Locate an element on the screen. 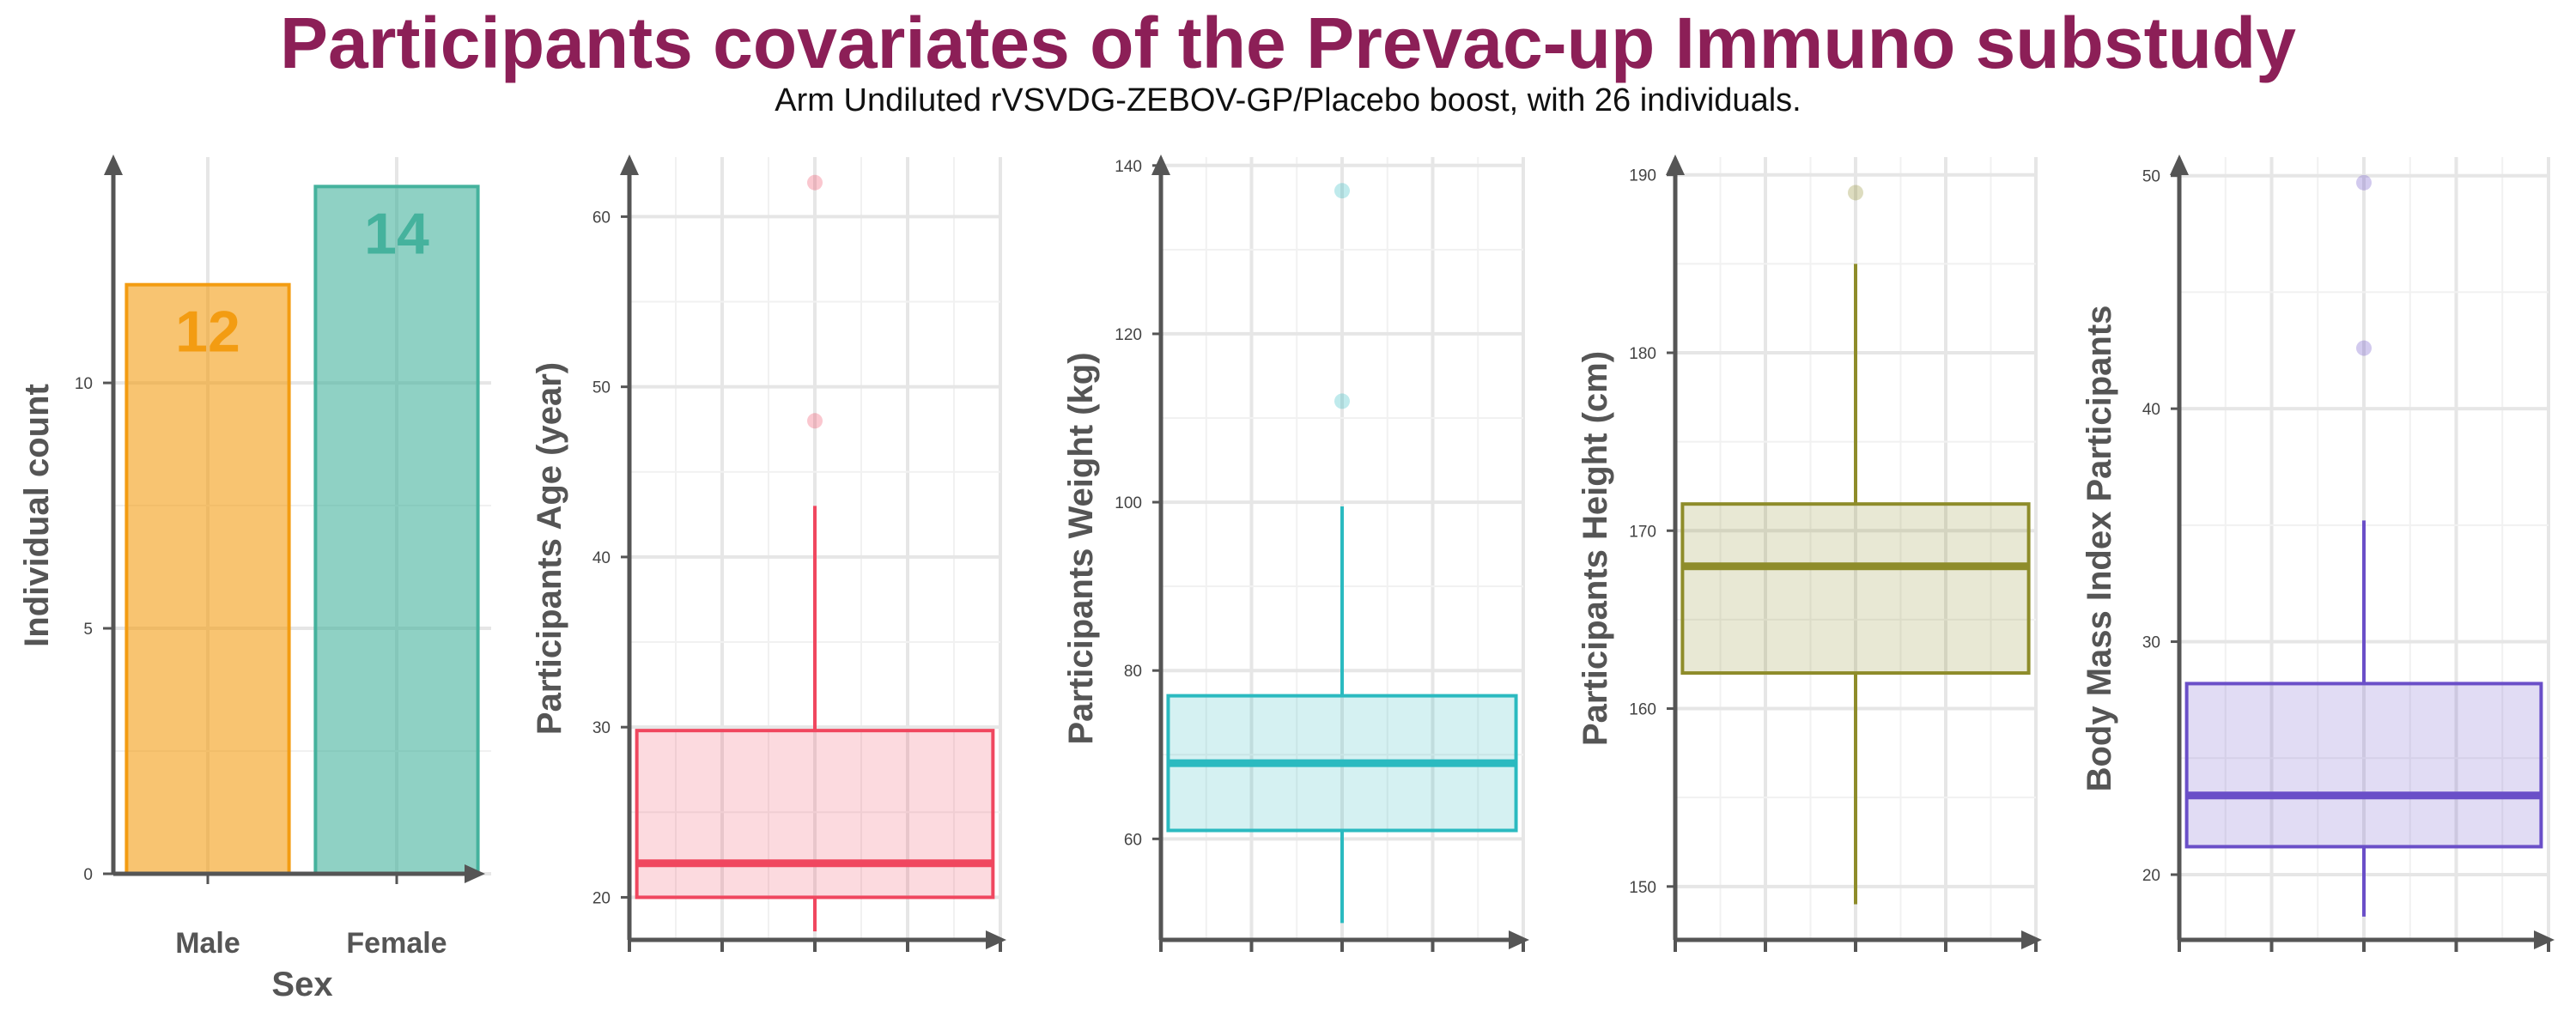 The image size is (2576, 1030). y-axis-title: Participants Weight (kg) is located at coordinates (1081, 548).